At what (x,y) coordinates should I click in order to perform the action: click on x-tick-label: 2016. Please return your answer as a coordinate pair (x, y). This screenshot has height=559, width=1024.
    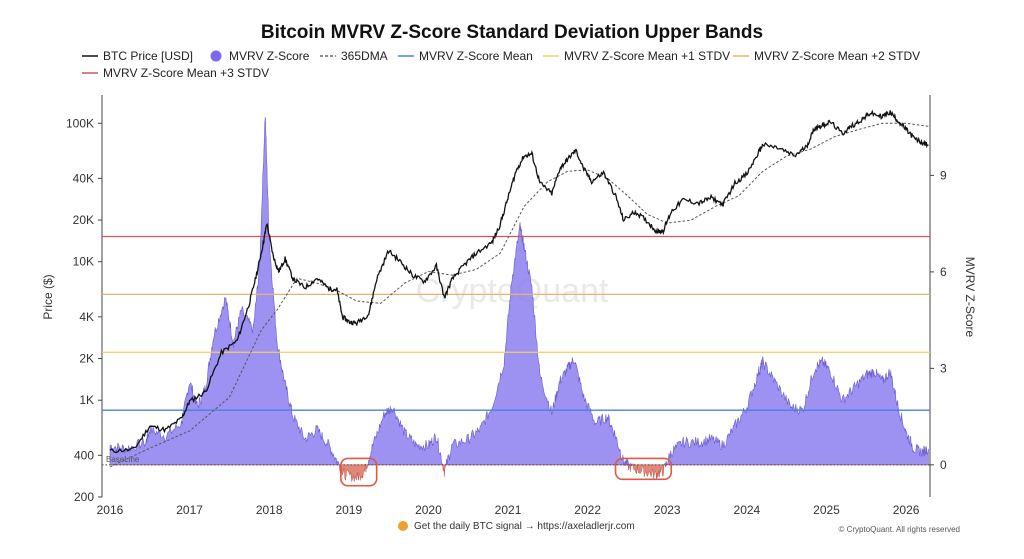
    Looking at the image, I should click on (110, 510).